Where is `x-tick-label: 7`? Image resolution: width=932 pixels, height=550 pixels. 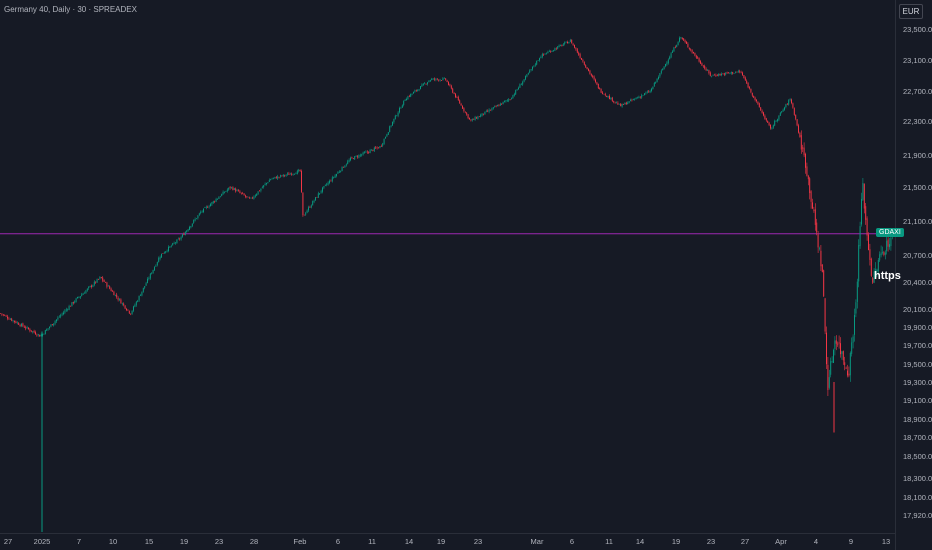 x-tick-label: 7 is located at coordinates (79, 541).